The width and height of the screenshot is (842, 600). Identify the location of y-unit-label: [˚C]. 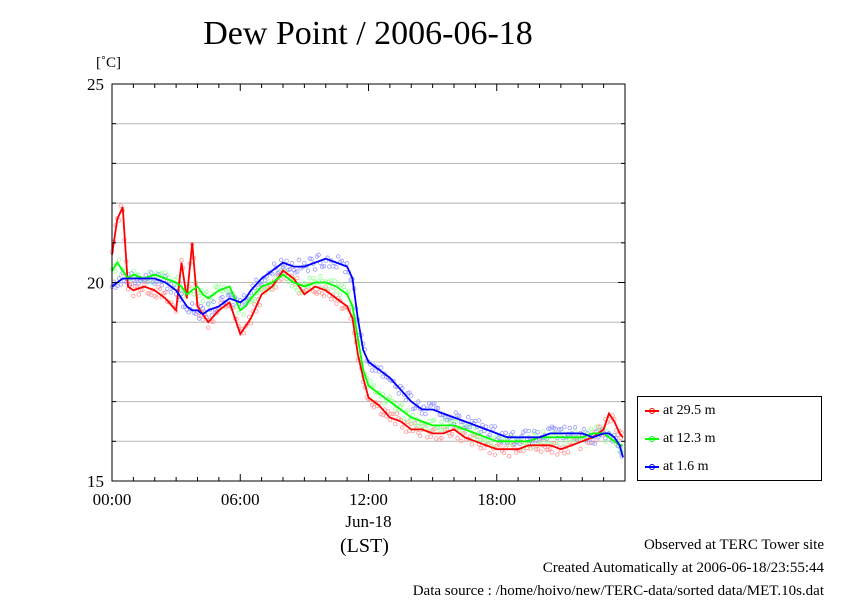
(108, 63).